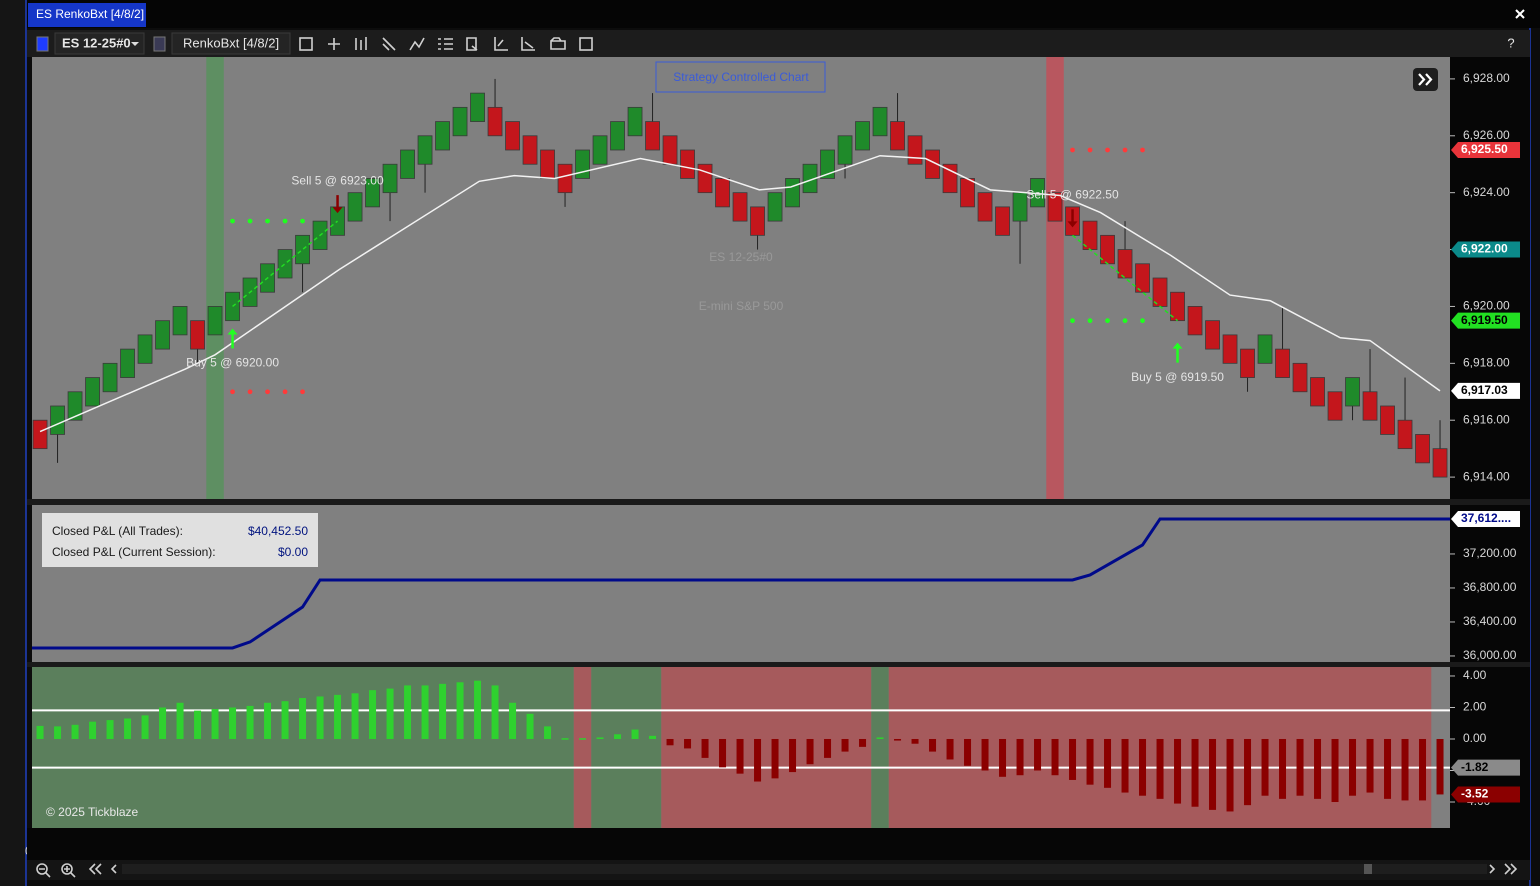  Describe the element at coordinates (1510, 42) in the screenshot. I see `help-button: ?` at that location.